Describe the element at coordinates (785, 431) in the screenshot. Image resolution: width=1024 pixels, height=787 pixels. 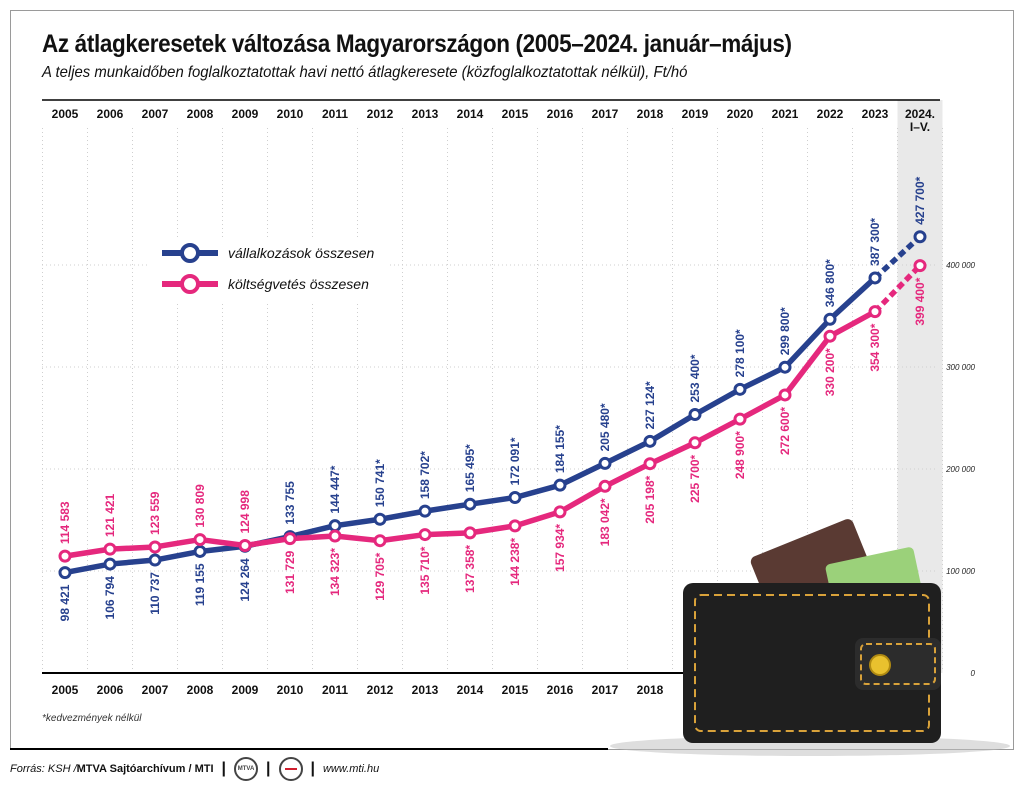
I see `budget-value-label: 272 600*` at that location.